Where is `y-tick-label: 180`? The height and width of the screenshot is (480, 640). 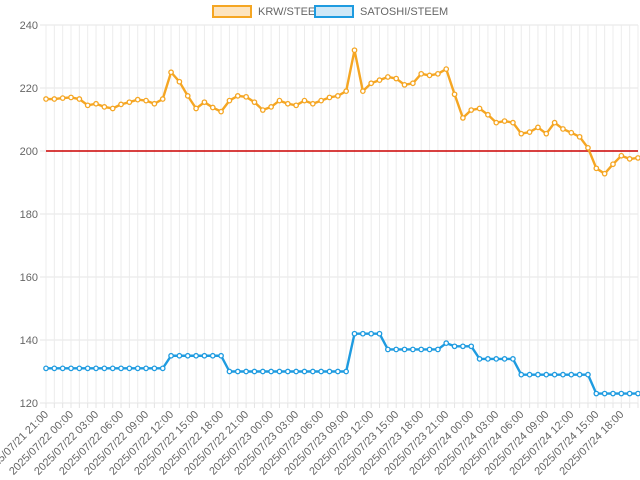 y-tick-label: 180 is located at coordinates (29, 215).